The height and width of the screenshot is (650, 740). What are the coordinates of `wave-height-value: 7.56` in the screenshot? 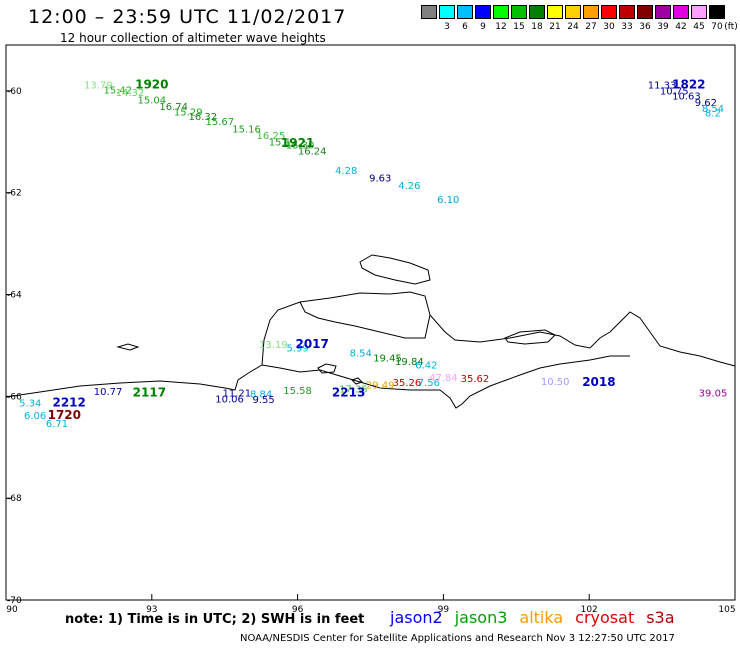 It's located at (429, 383).